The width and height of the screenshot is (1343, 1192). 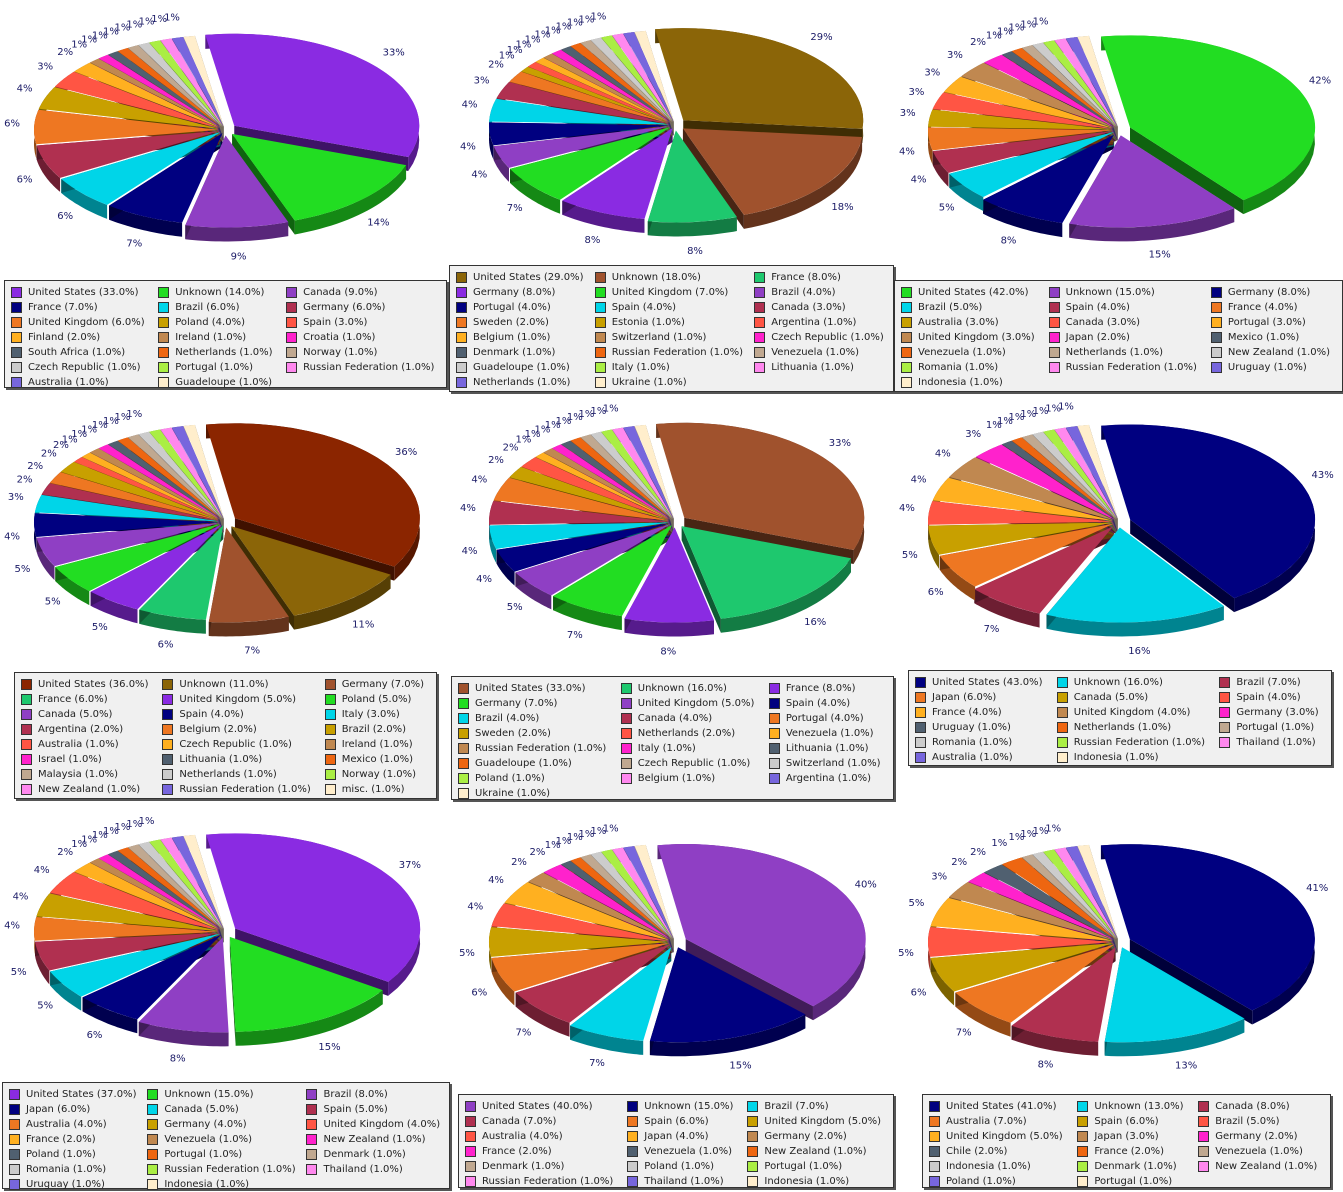 I want to click on pie-slice-russian-federation, so click(x=1086, y=82).